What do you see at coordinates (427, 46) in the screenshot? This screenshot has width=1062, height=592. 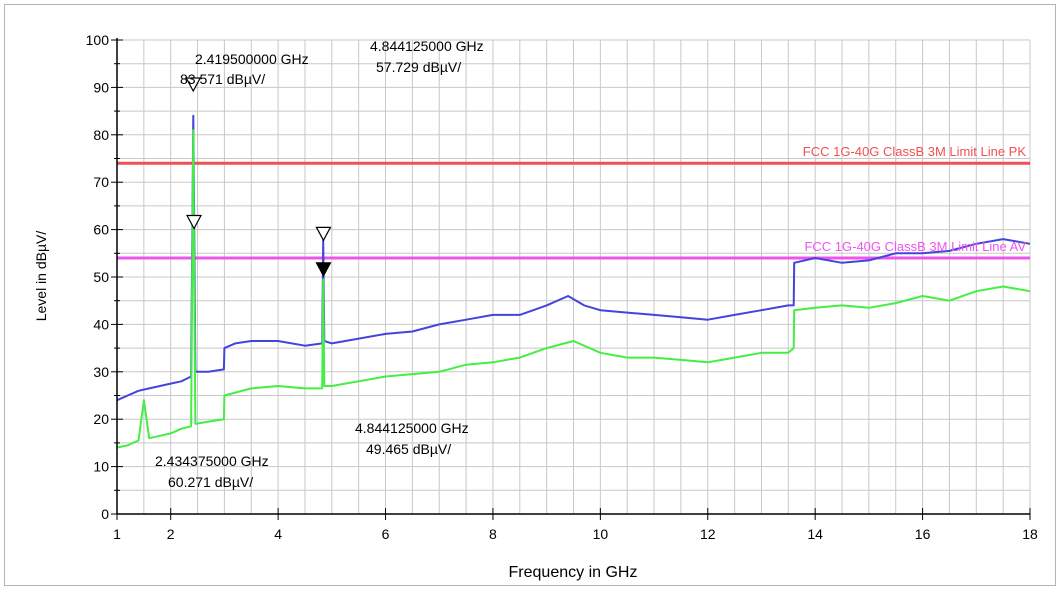 I see `marker-3-freq: 4.844125000 GHz` at bounding box center [427, 46].